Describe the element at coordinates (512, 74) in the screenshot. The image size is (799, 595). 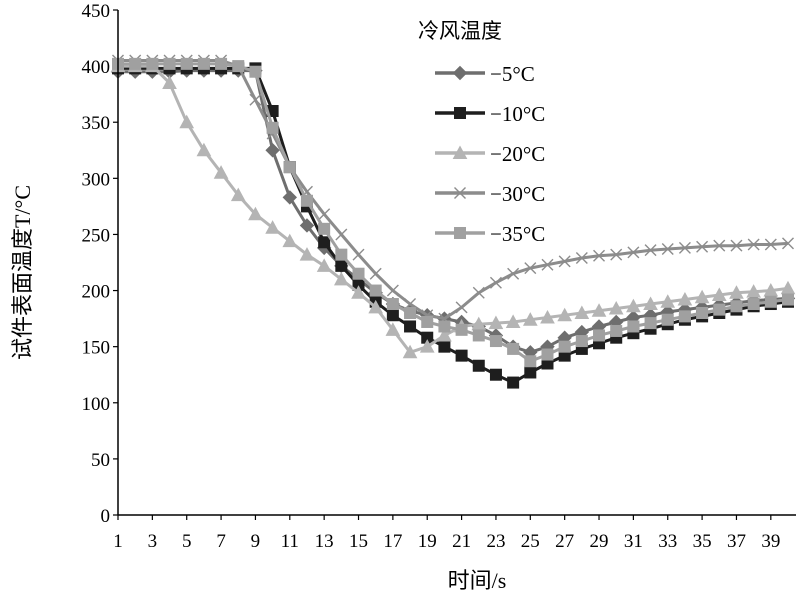
I see `legend-label: −5°C` at that location.